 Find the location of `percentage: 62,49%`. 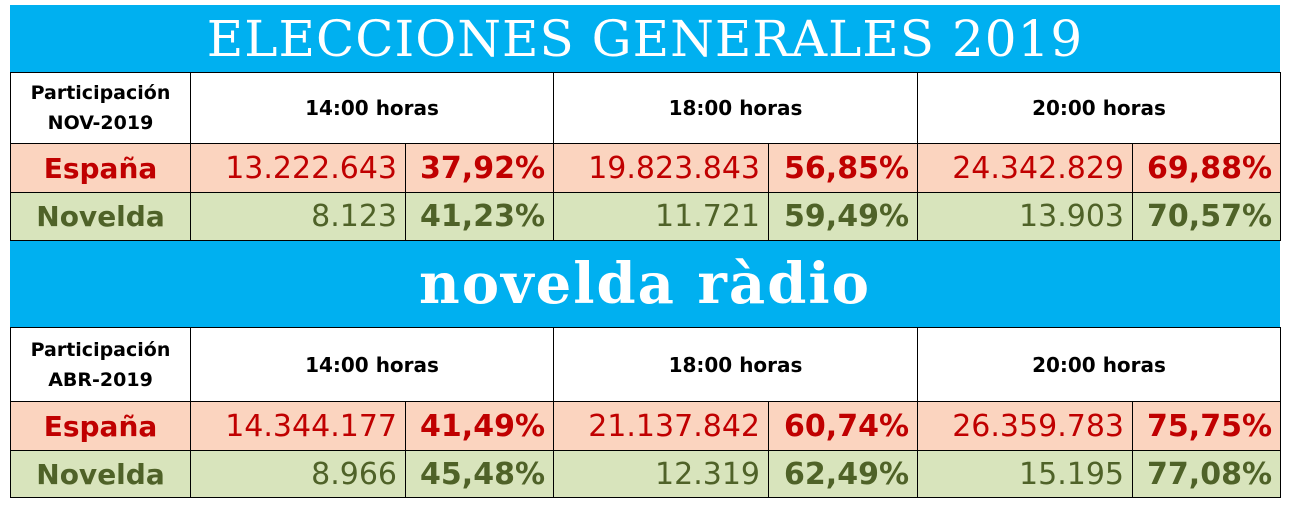

percentage: 62,49% is located at coordinates (843, 474).